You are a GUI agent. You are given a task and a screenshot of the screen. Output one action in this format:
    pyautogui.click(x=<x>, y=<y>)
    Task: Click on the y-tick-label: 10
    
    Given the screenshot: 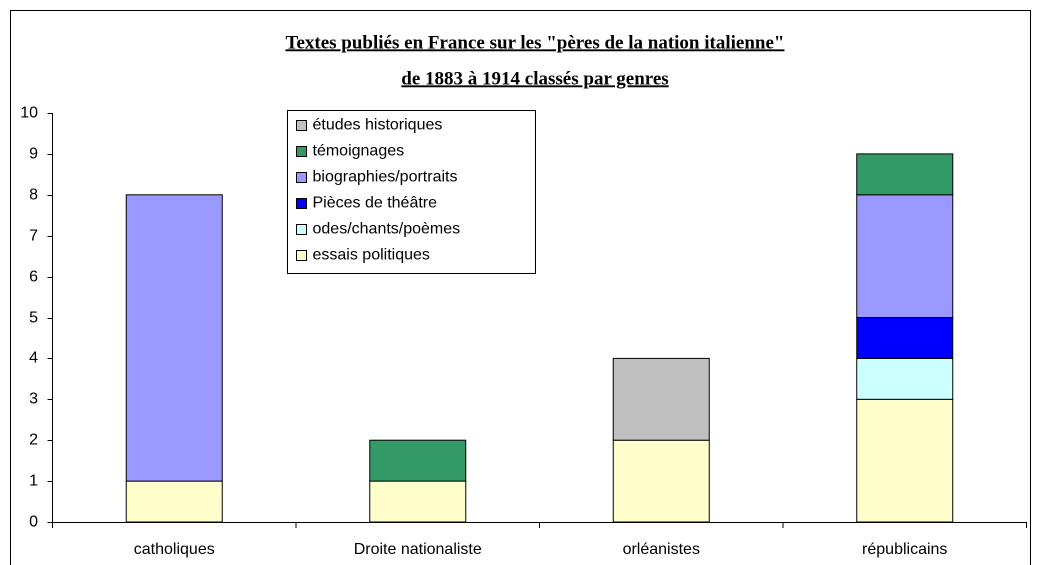 What is the action you would take?
    pyautogui.click(x=29, y=113)
    